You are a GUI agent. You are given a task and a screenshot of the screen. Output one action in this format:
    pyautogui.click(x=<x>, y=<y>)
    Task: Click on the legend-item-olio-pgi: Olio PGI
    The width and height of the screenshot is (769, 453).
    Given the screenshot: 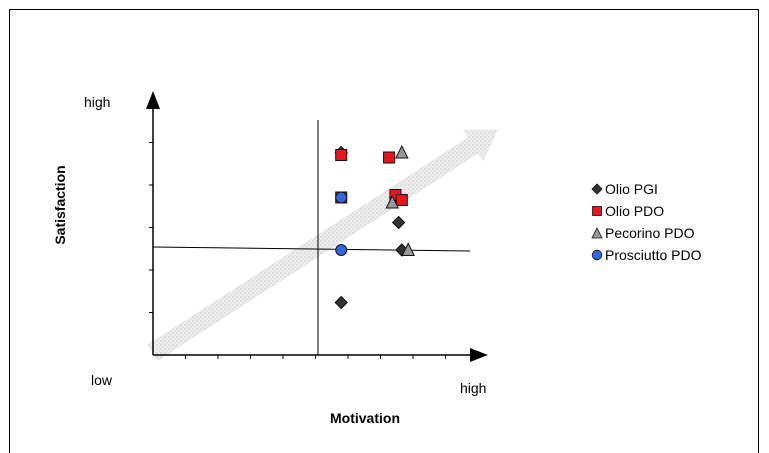 What is the action you would take?
    pyautogui.click(x=646, y=189)
    